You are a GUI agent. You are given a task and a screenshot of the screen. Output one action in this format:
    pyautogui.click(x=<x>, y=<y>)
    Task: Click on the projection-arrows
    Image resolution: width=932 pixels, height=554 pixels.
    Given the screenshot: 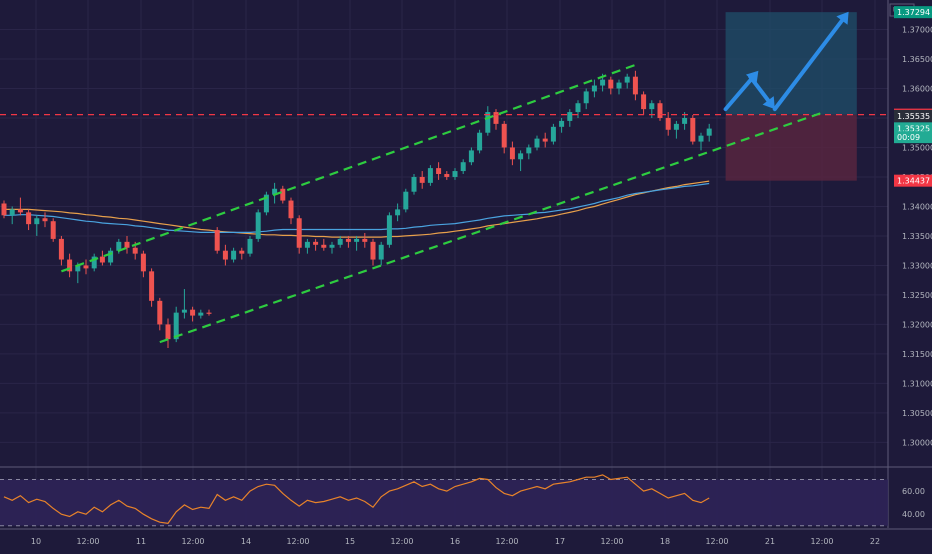 What is the action you would take?
    pyautogui.click(x=786, y=61)
    